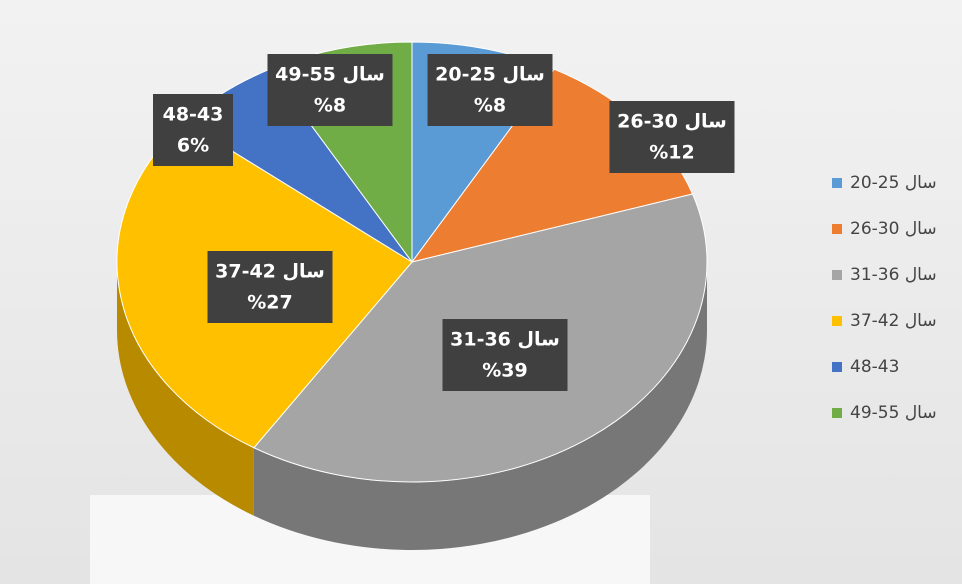 Image resolution: width=962 pixels, height=584 pixels. I want to click on label-value: %27, so click(269, 303).